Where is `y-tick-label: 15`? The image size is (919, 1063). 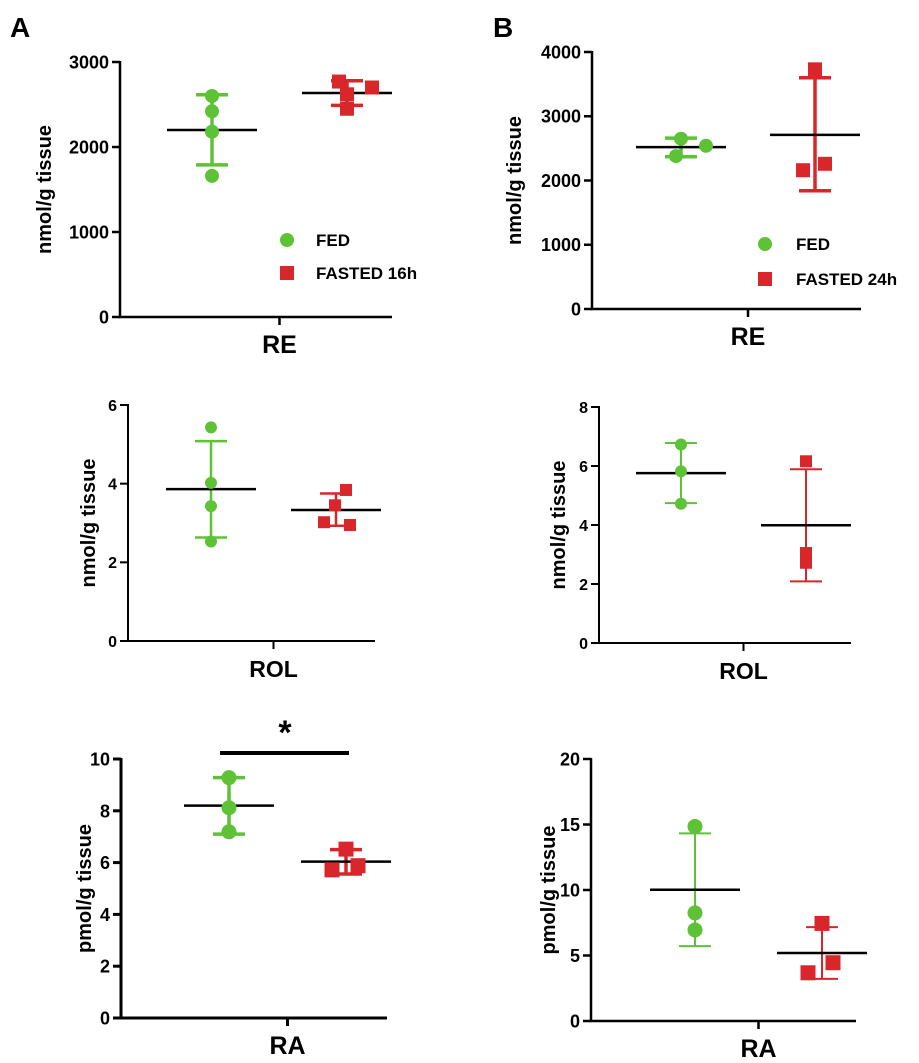 y-tick-label: 15 is located at coordinates (570, 825).